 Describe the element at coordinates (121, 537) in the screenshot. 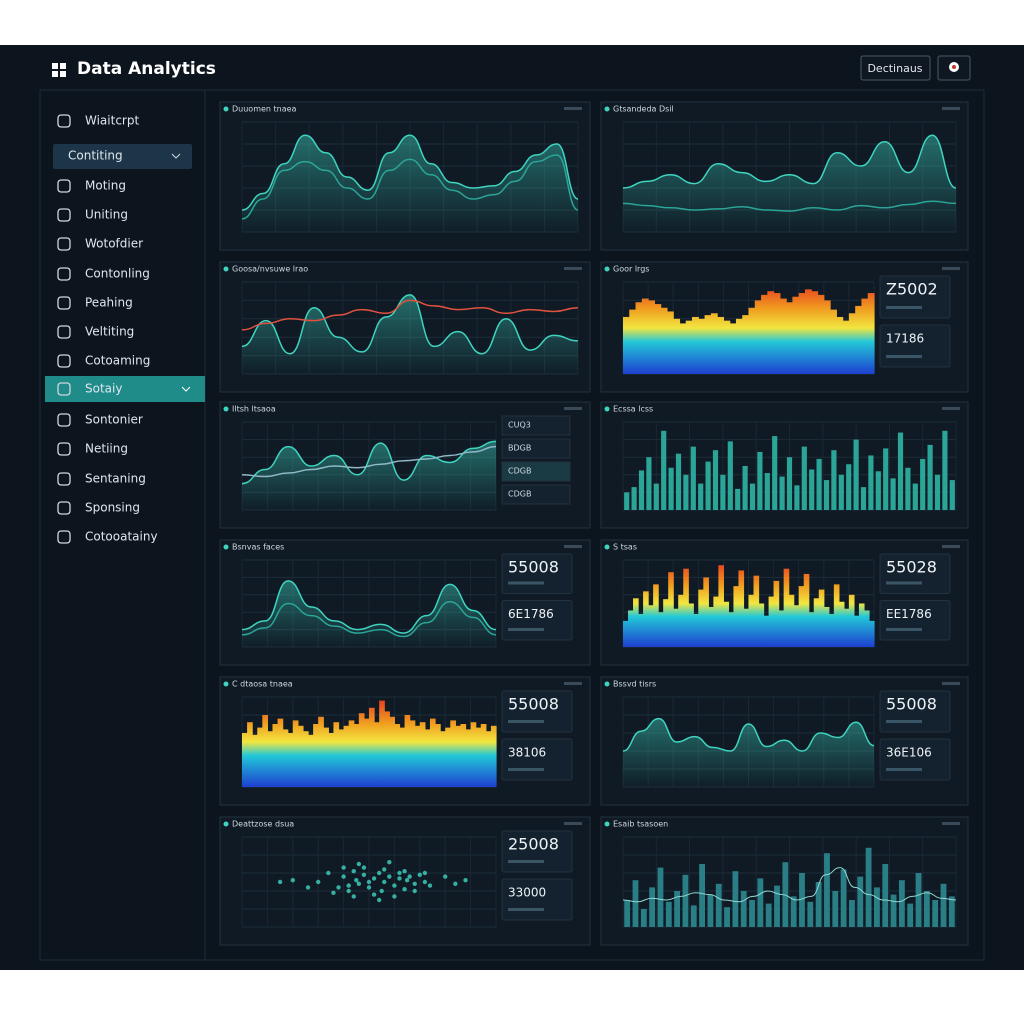

I see `menu-item: Cotooatainy` at that location.